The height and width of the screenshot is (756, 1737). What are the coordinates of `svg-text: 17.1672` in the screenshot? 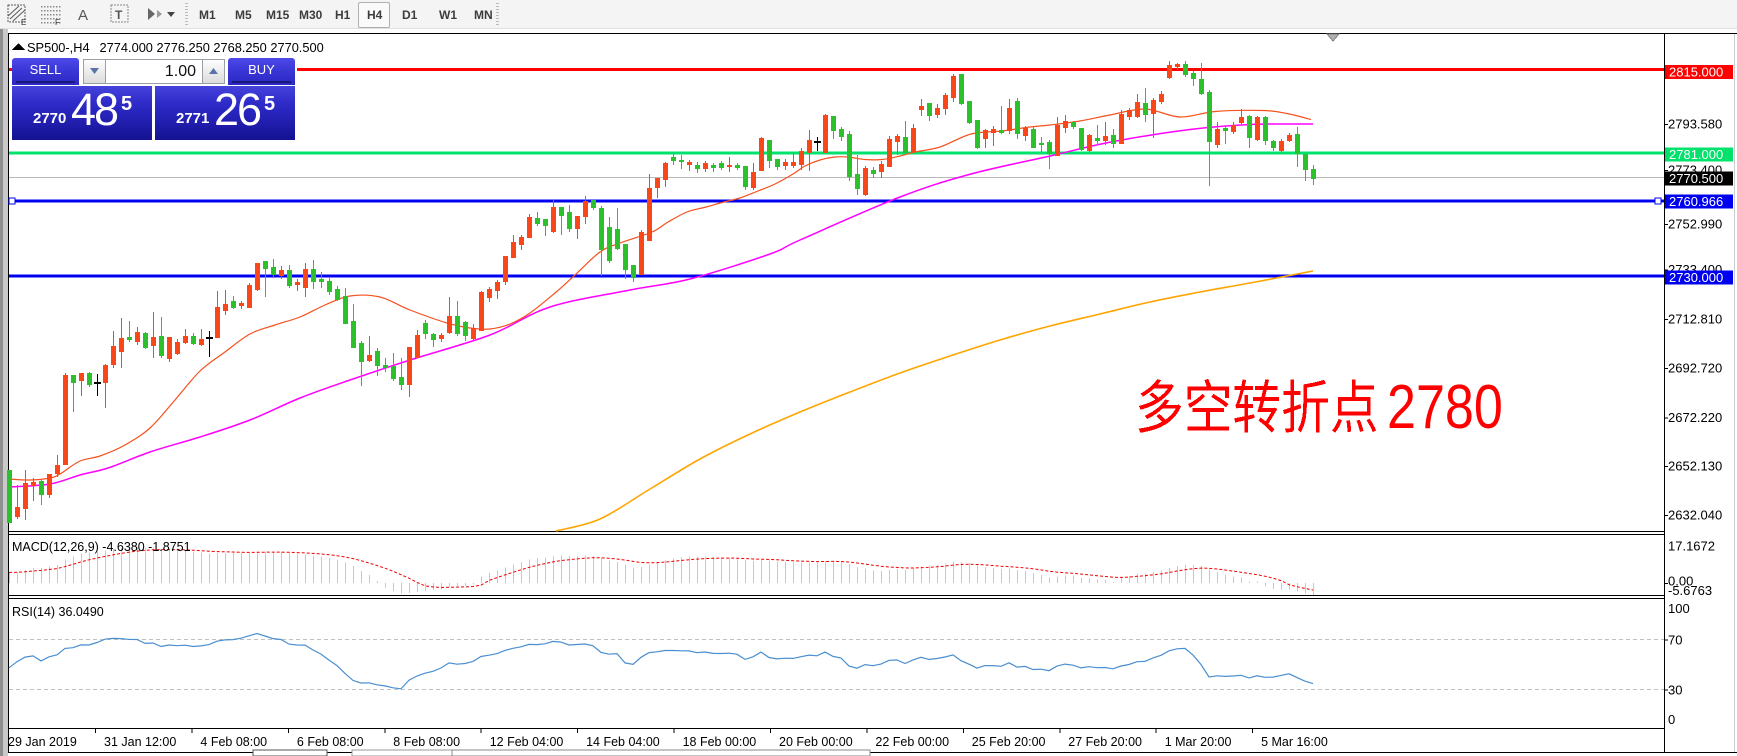 It's located at (1691, 546).